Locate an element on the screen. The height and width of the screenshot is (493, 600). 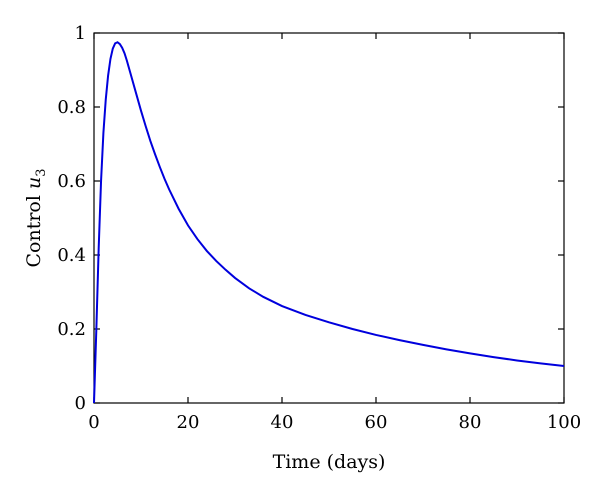
y-axis-label-prefix: Control is located at coordinates (34, 228).